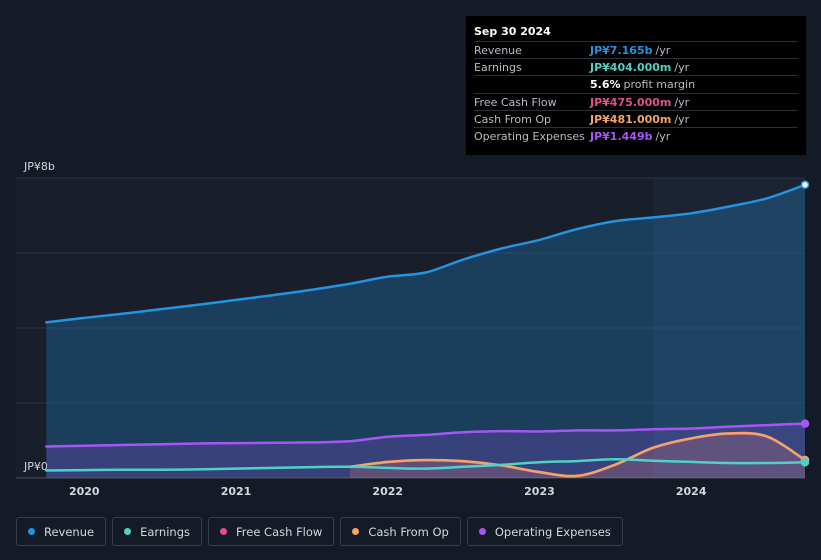 This screenshot has width=821, height=560. I want to click on cash-from-op-line, so click(577, 454).